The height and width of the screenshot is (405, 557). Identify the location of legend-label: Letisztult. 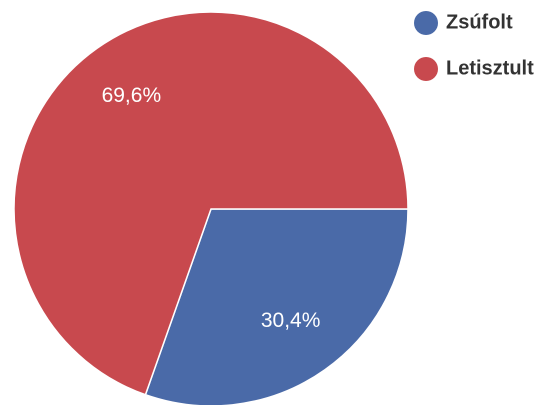
(490, 68).